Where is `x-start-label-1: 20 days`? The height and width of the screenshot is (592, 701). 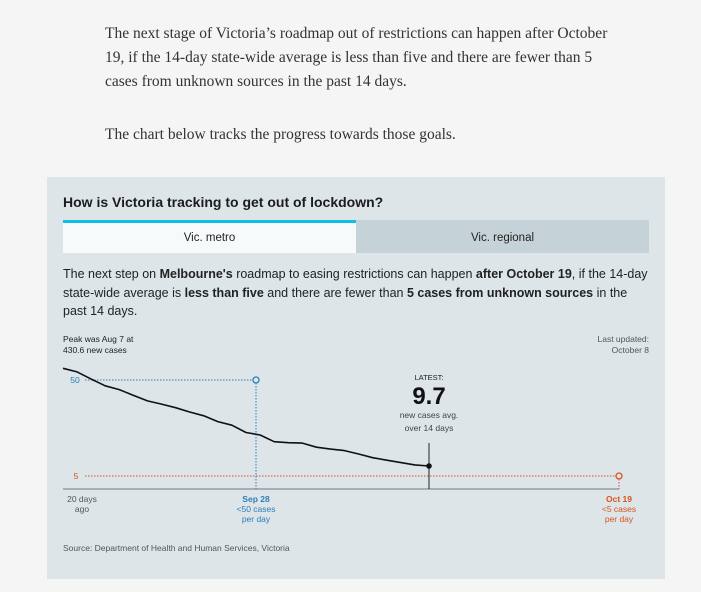 x-start-label-1: 20 days is located at coordinates (82, 499).